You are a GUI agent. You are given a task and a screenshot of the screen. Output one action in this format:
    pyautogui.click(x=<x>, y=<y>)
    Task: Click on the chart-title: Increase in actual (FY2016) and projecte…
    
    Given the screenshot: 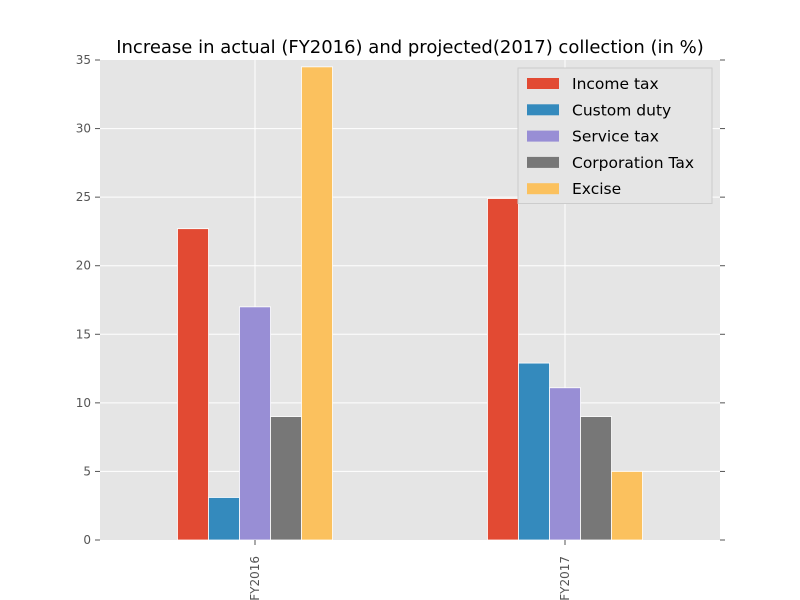 What is the action you would take?
    pyautogui.click(x=410, y=47)
    